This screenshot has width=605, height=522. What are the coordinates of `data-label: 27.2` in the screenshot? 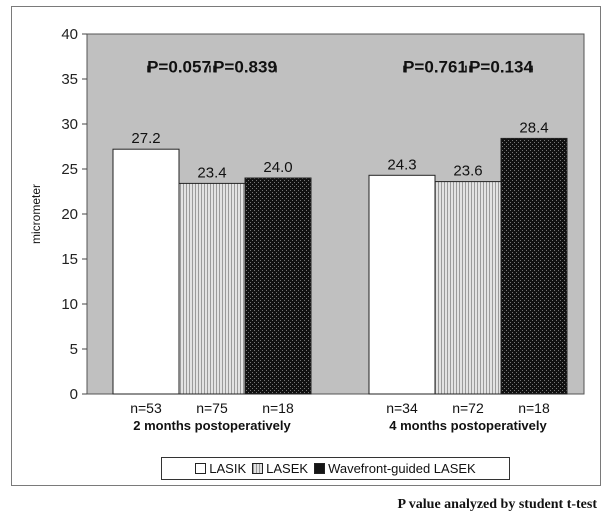 It's located at (145, 138).